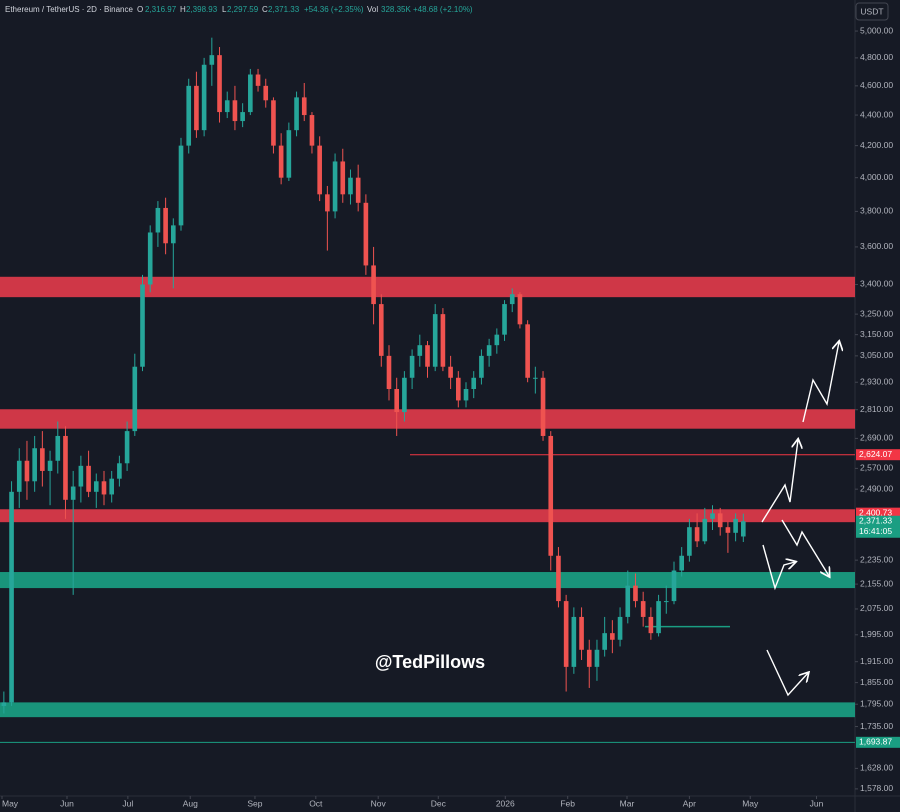 The image size is (900, 812). Describe the element at coordinates (316, 803) in the screenshot. I see `x-tick-label: Oct` at that location.